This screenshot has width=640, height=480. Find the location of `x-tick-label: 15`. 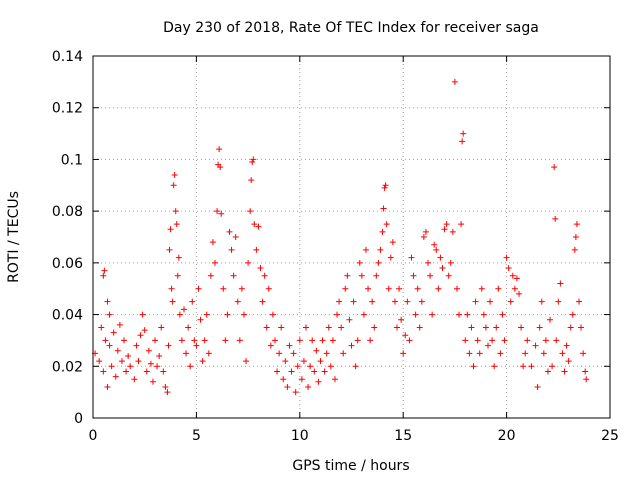

x-tick-label: 15 is located at coordinates (403, 436).